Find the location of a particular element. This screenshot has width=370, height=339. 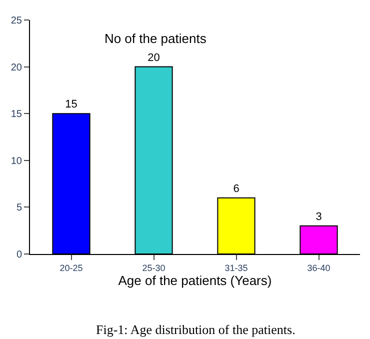

y-tick-label: 20 is located at coordinates (16, 68).